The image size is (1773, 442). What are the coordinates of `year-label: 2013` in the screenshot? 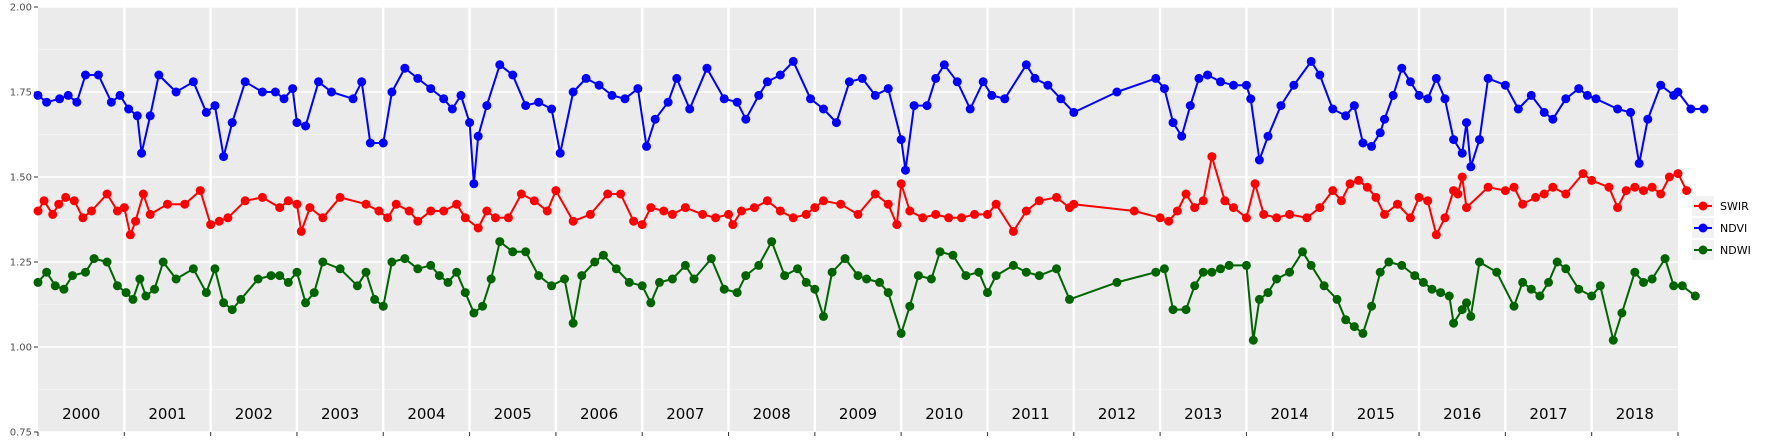 It's located at (1203, 414).